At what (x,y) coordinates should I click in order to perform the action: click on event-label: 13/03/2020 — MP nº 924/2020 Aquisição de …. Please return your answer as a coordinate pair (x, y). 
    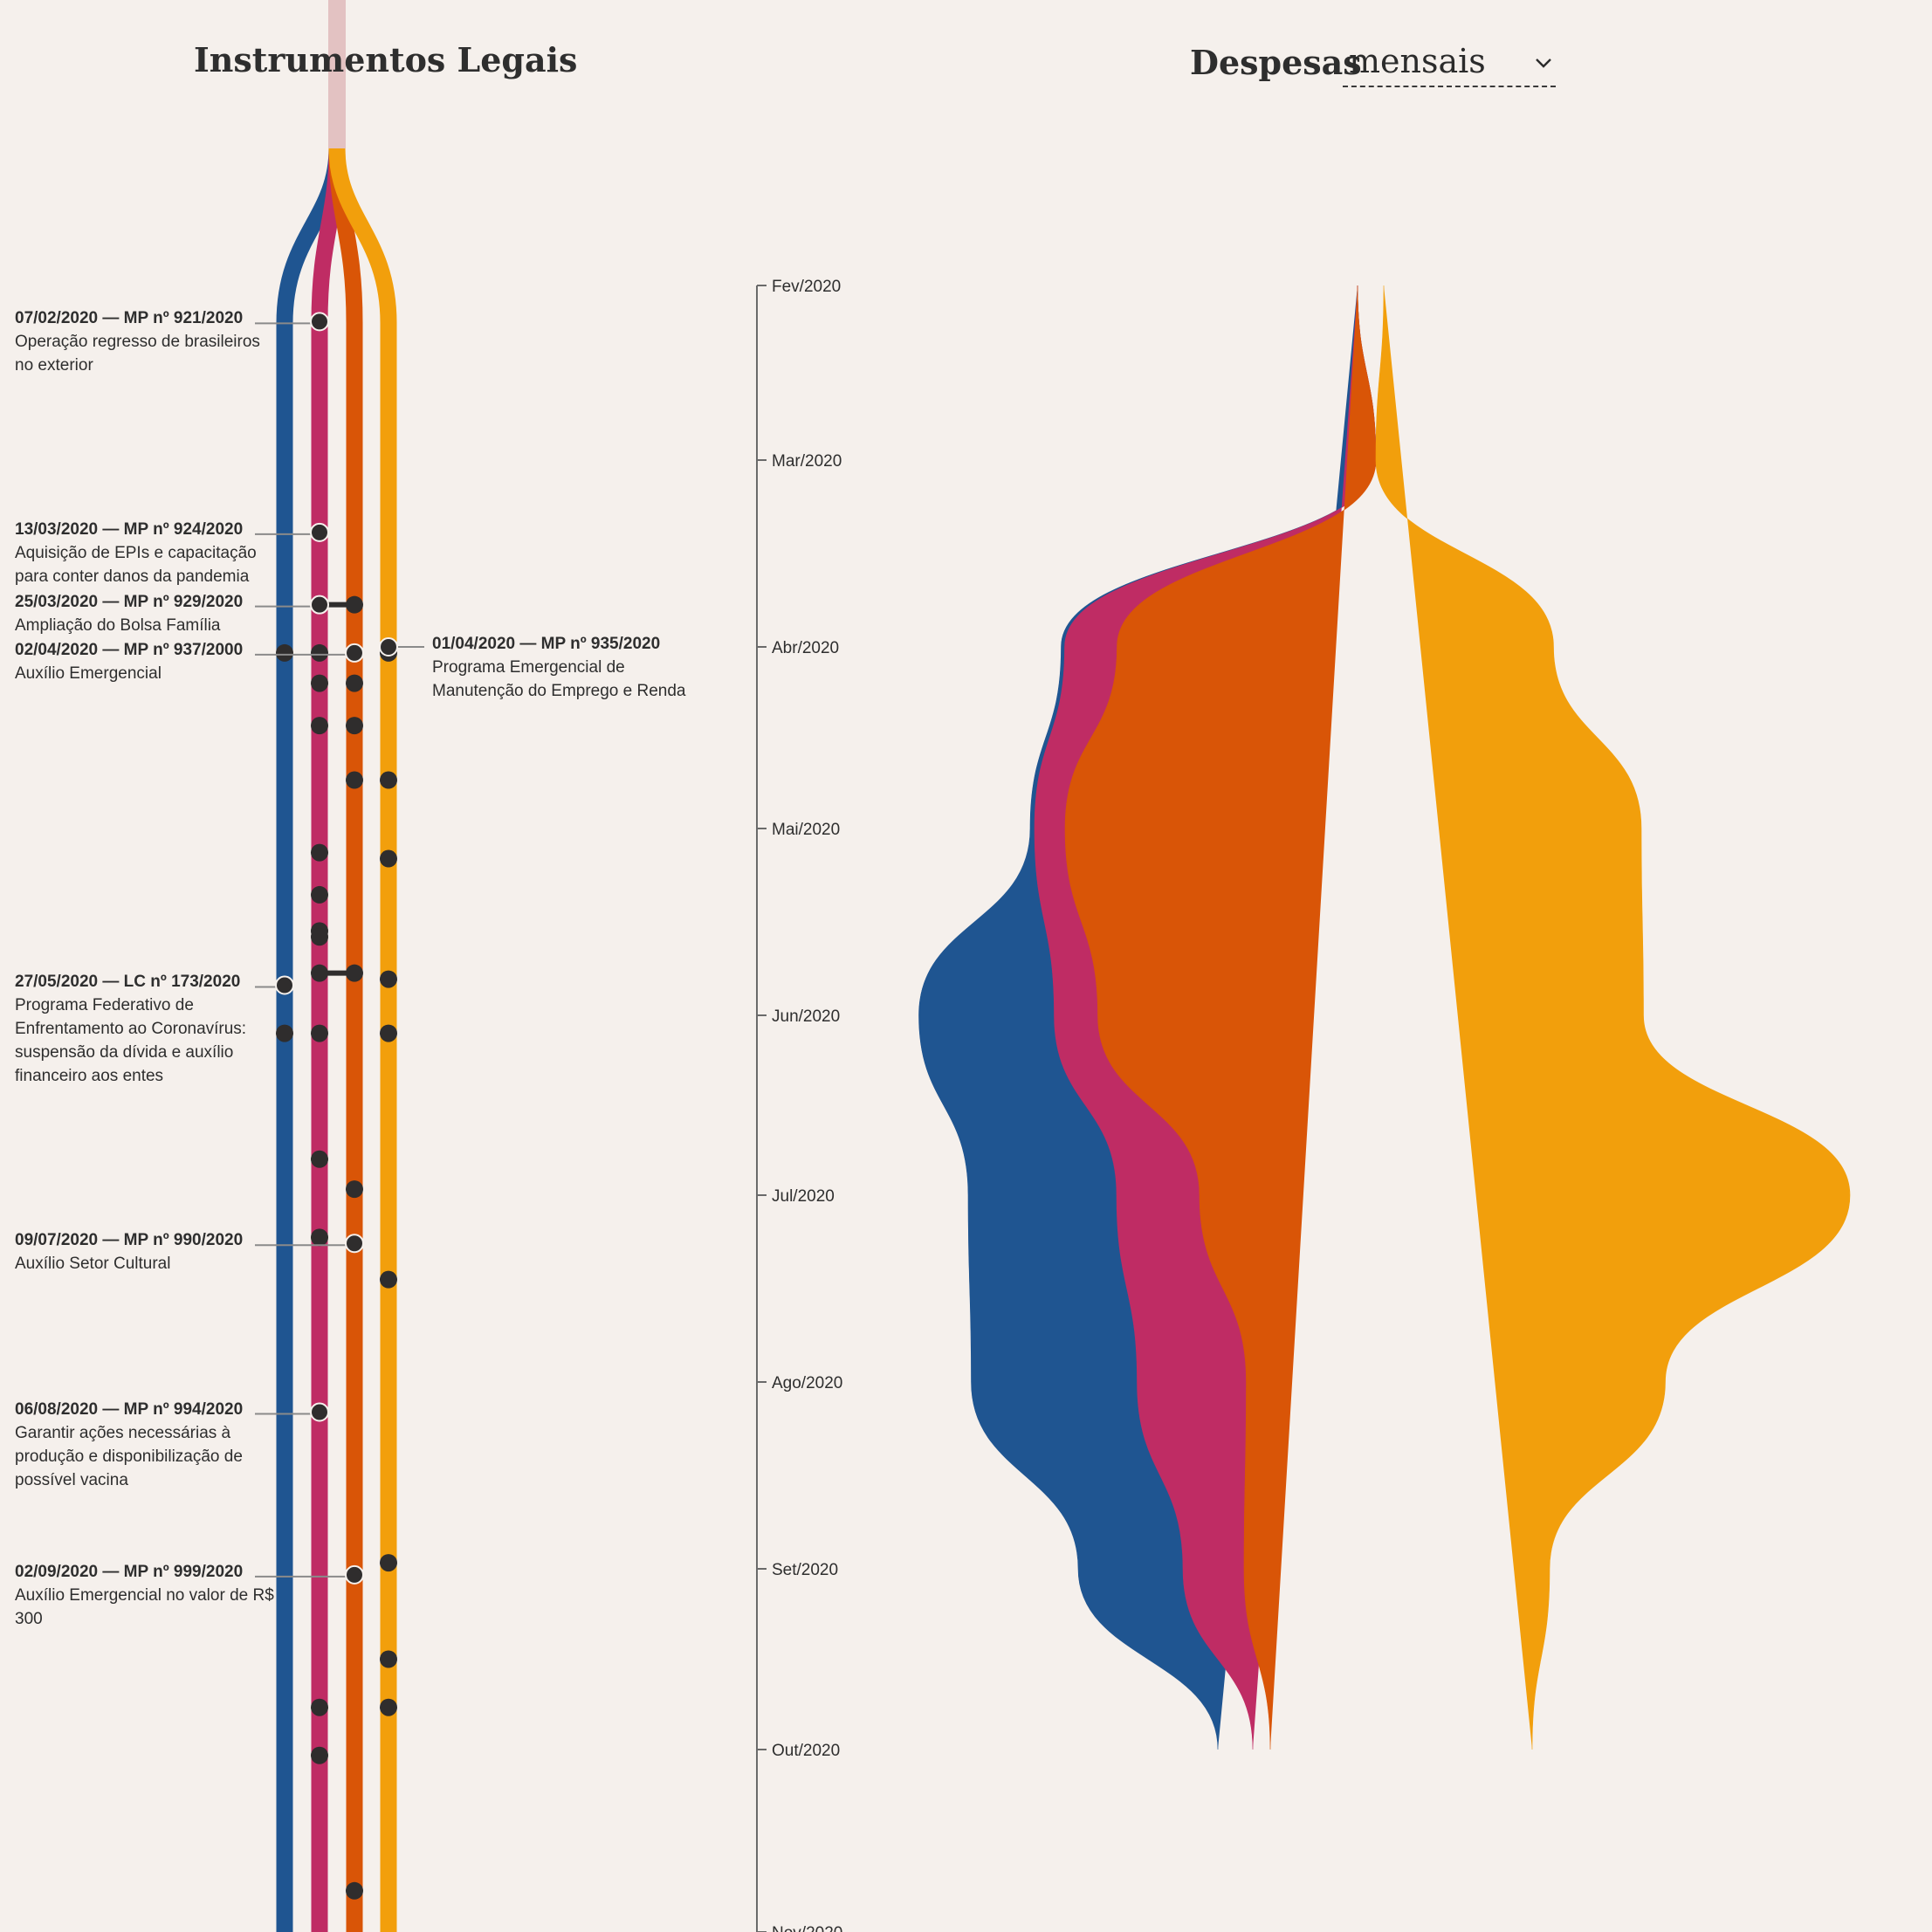
    Looking at the image, I should click on (148, 553).